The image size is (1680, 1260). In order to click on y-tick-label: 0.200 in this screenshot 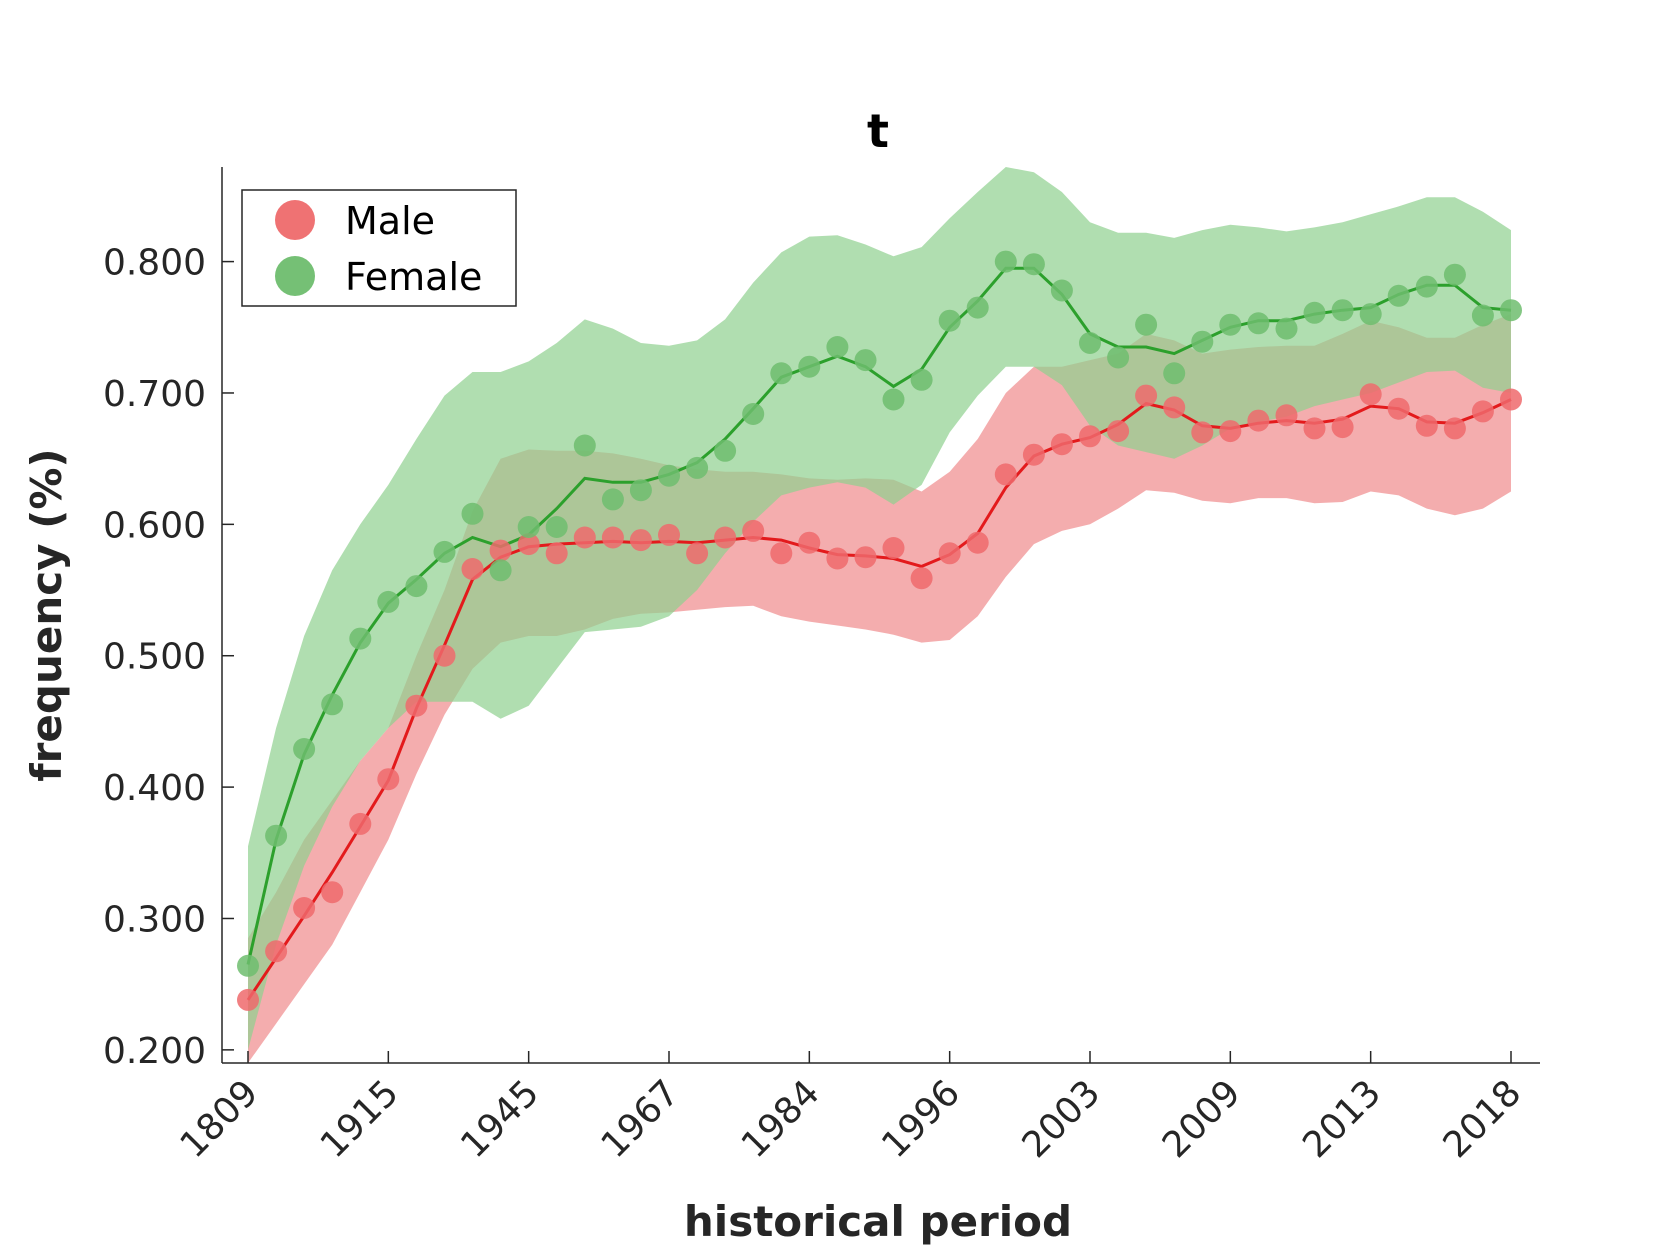, I will do `click(154, 1051)`.